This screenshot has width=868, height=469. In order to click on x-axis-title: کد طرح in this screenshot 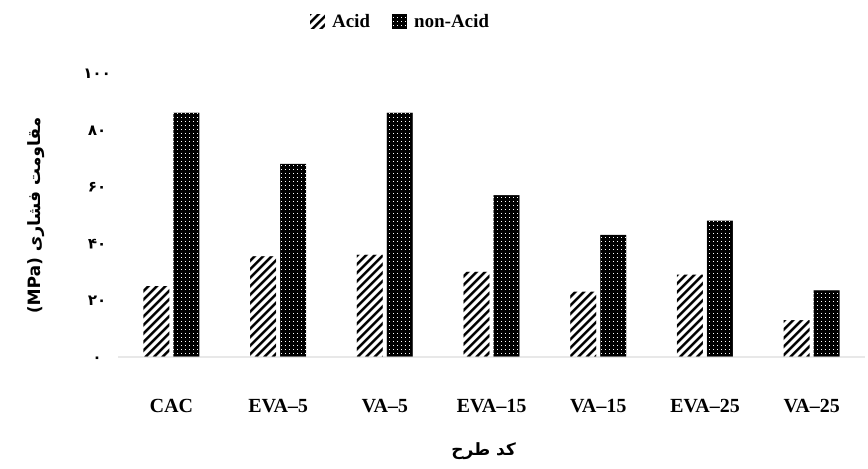, I will do `click(483, 450)`.